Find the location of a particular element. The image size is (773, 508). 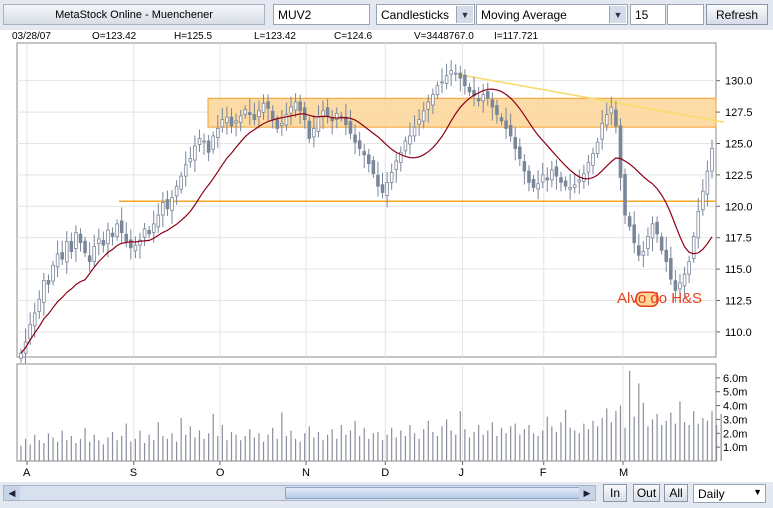

scroll-right-icon: ▶ is located at coordinates (587, 493).